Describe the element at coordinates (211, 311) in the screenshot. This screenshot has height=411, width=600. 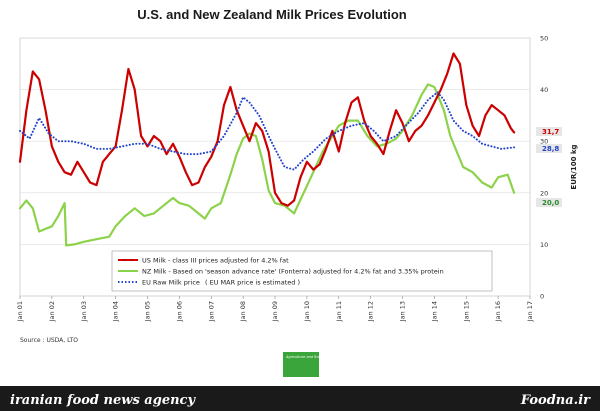
I see `x-tick-label: Jan 07` at that location.